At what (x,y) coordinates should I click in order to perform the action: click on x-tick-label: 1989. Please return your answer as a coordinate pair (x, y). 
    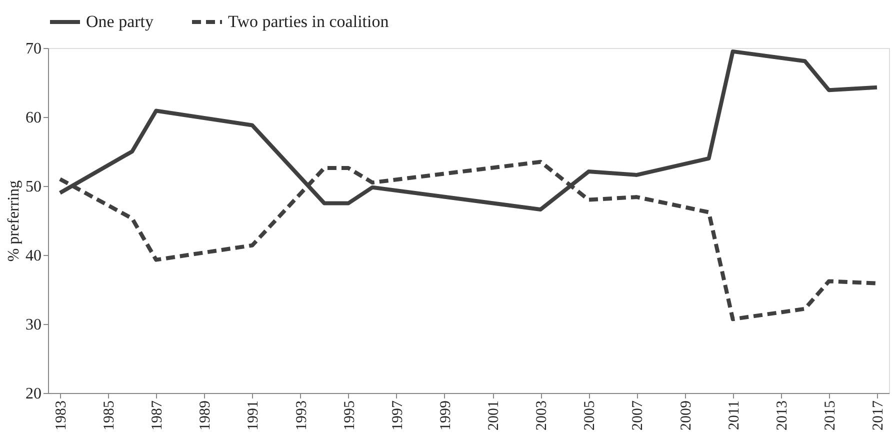
    Looking at the image, I should click on (206, 415).